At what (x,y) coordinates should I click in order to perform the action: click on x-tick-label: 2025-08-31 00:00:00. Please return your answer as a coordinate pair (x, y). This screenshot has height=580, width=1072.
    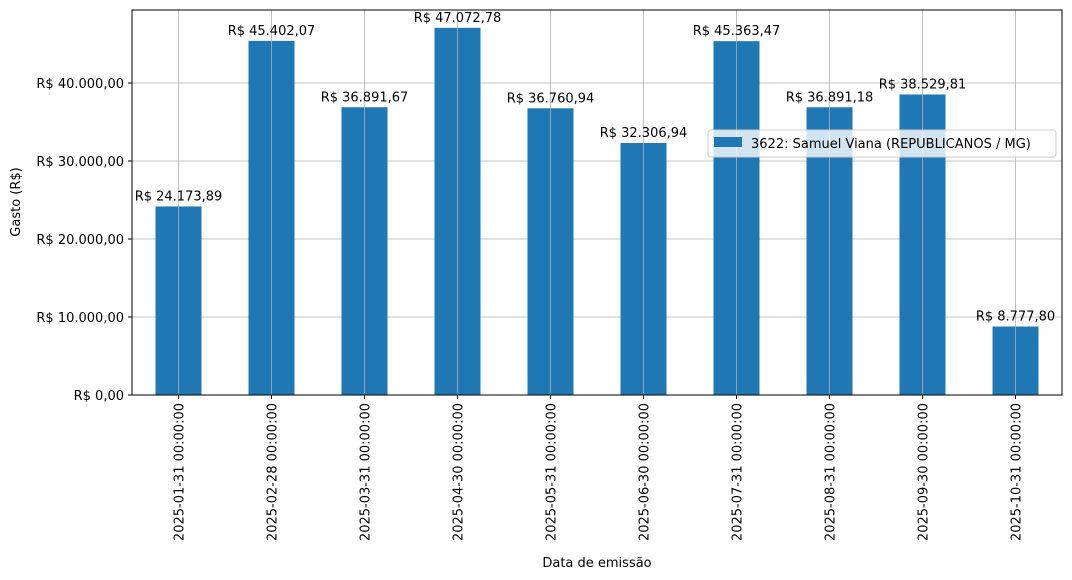
    Looking at the image, I should click on (831, 472).